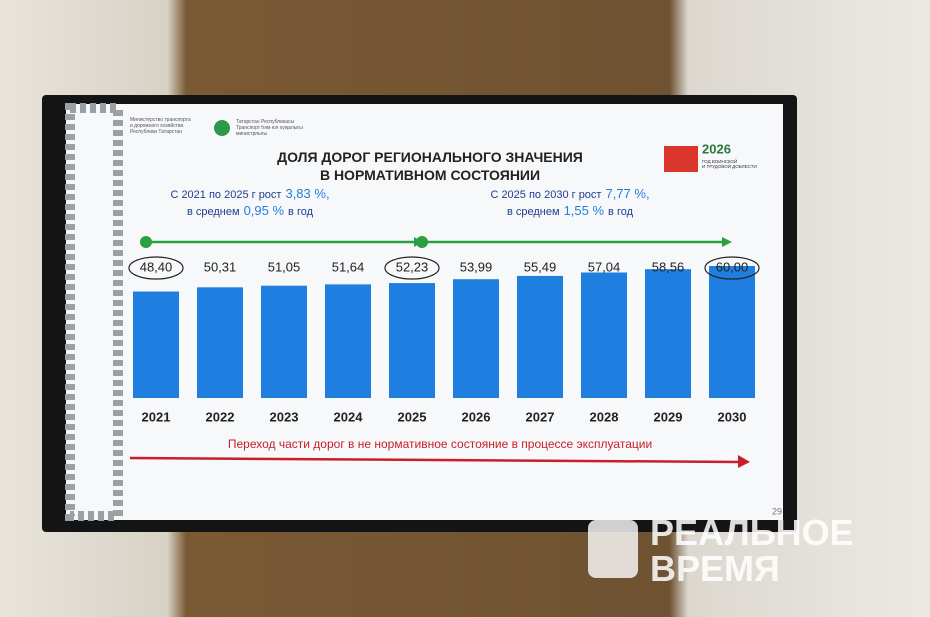 This screenshot has width=930, height=617. What do you see at coordinates (584, 210) in the screenshot?
I see `annotation-part: 1,55 %` at bounding box center [584, 210].